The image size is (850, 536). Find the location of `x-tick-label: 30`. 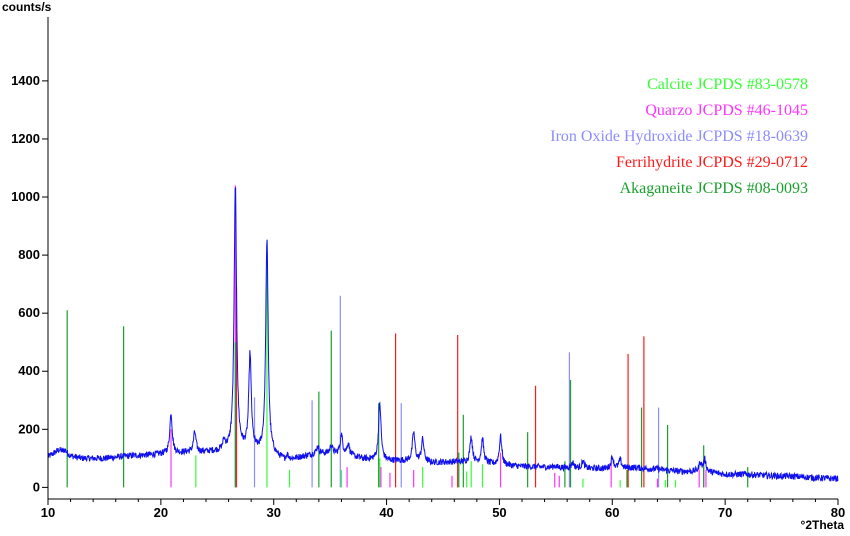

x-tick-label: 30 is located at coordinates (273, 512).